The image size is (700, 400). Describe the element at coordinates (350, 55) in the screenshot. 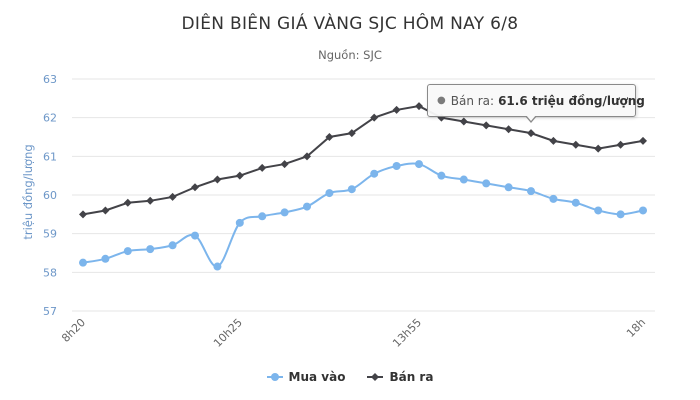

I see `chart-subtitle: Nguồn: SJC` at that location.